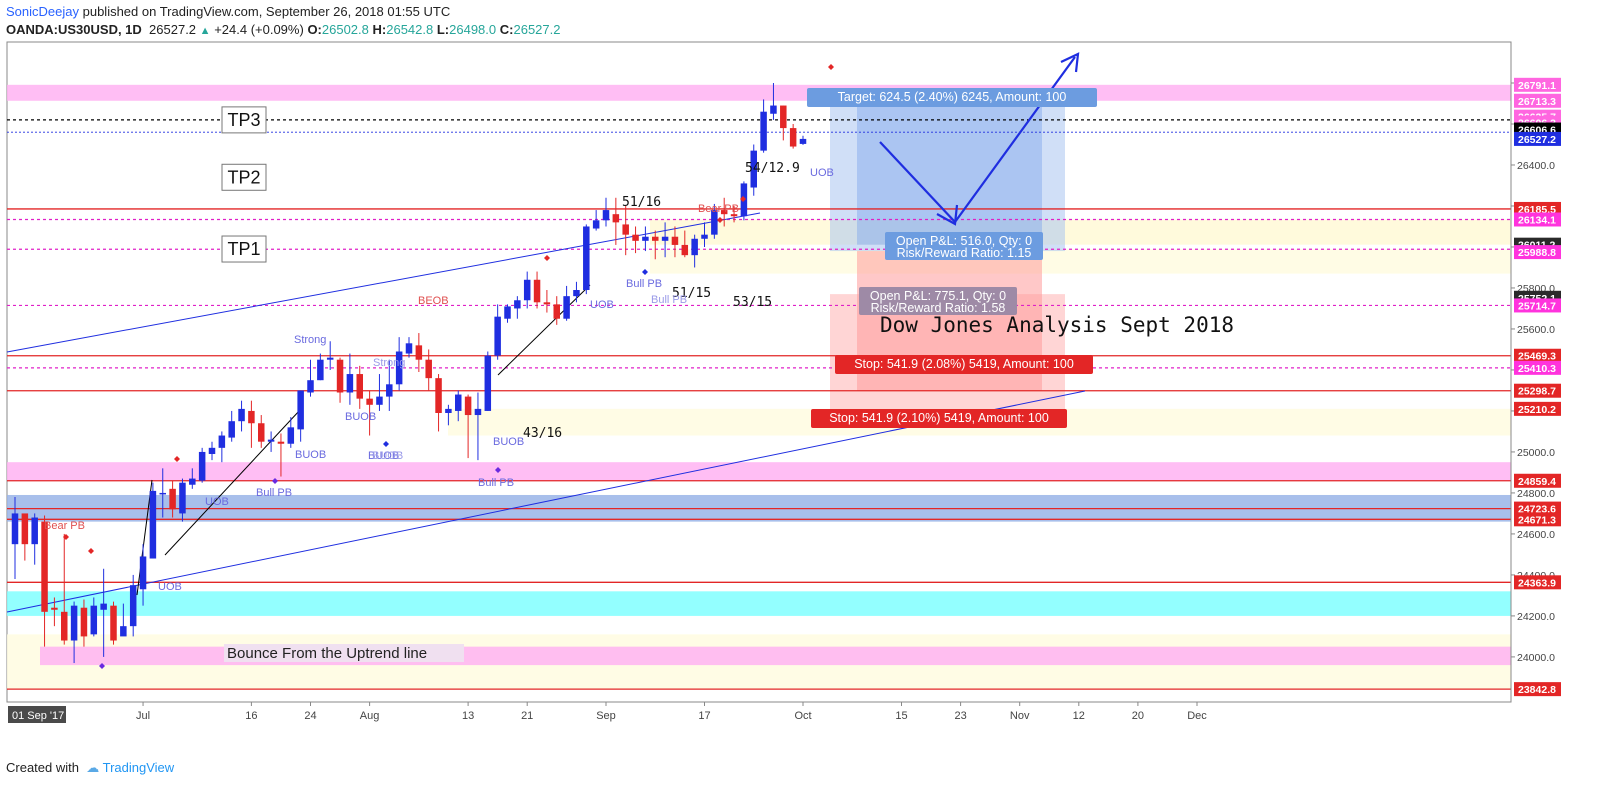  Describe the element at coordinates (960, 716) in the screenshot. I see `x-tick-label-10: 23` at that location.